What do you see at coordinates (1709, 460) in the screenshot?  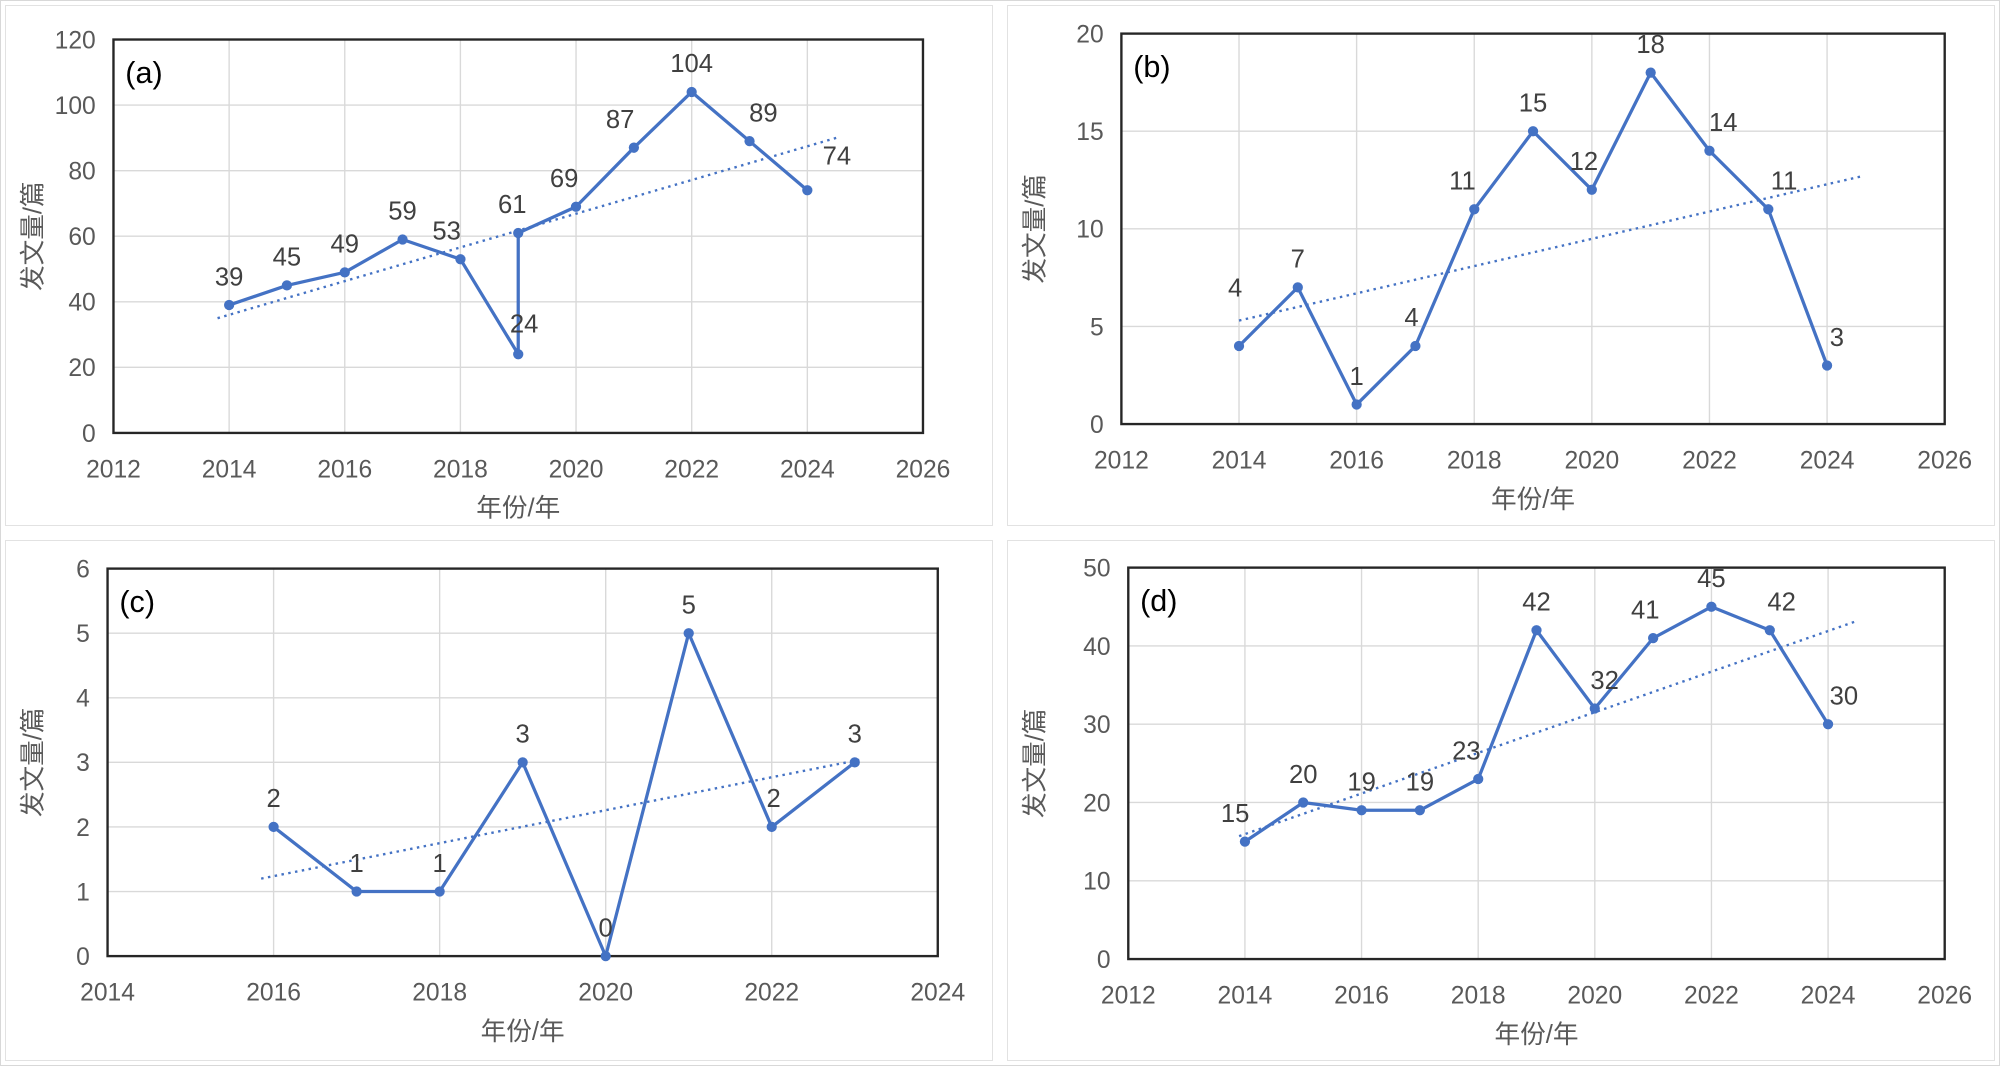 I see `x-tick-label: 2022` at bounding box center [1709, 460].